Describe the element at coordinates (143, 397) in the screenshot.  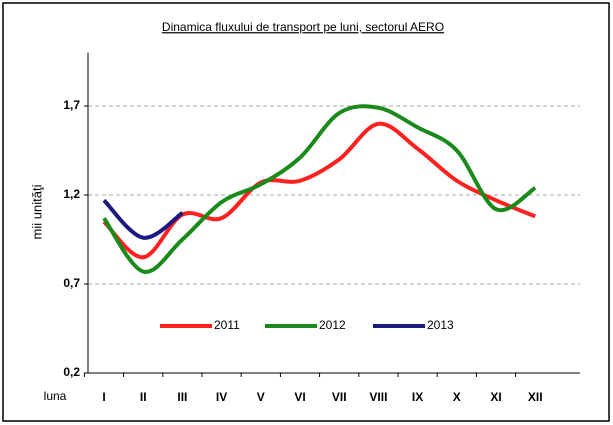
I see `x-tick-label: II` at that location.